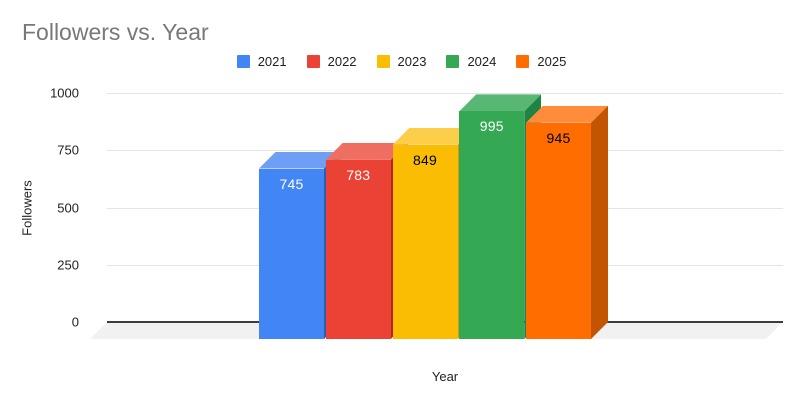 The height and width of the screenshot is (403, 803). I want to click on bar-2025: 945, so click(567, 222).